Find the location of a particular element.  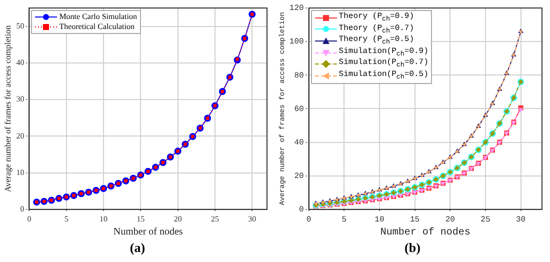

y-tick-label: 100 is located at coordinates (296, 42).